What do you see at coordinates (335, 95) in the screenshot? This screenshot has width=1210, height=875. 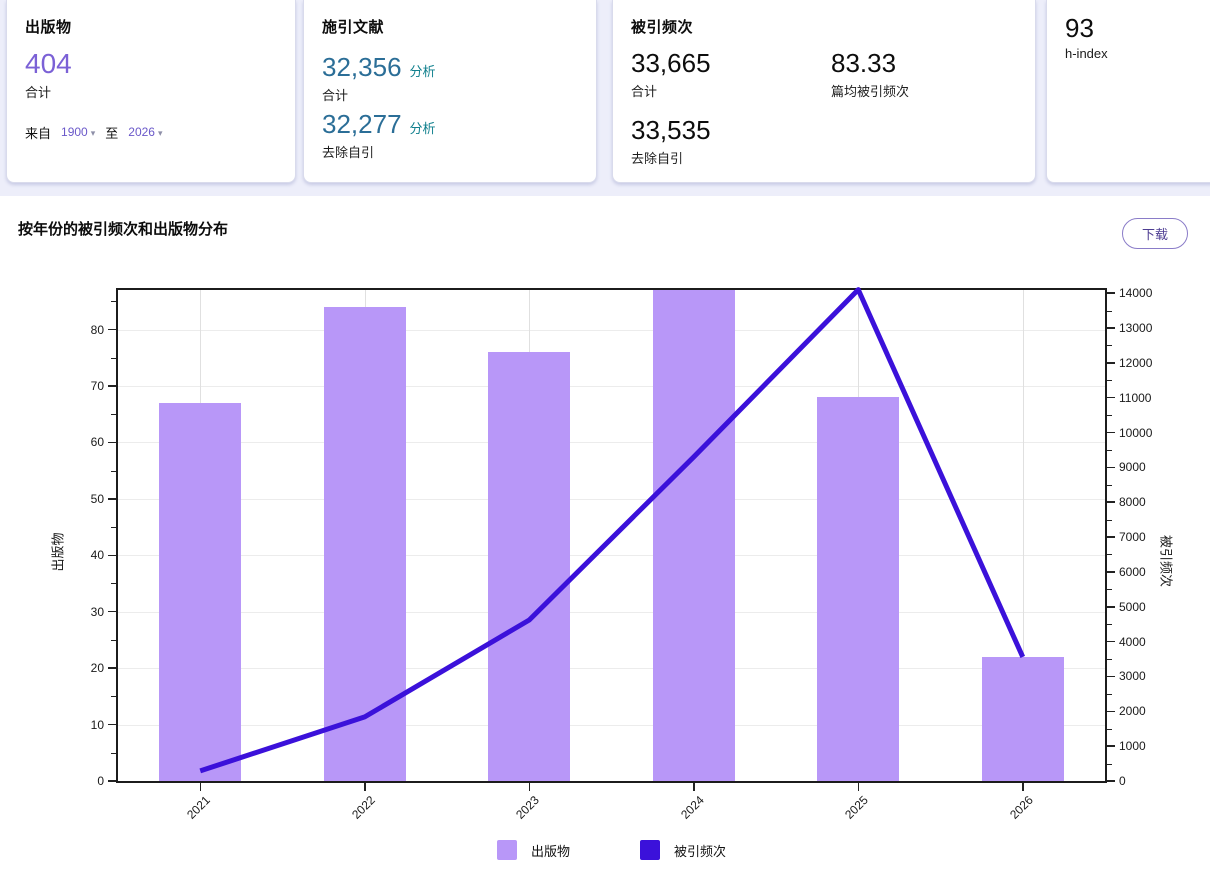 I see `citing-total-label: 合计` at bounding box center [335, 95].